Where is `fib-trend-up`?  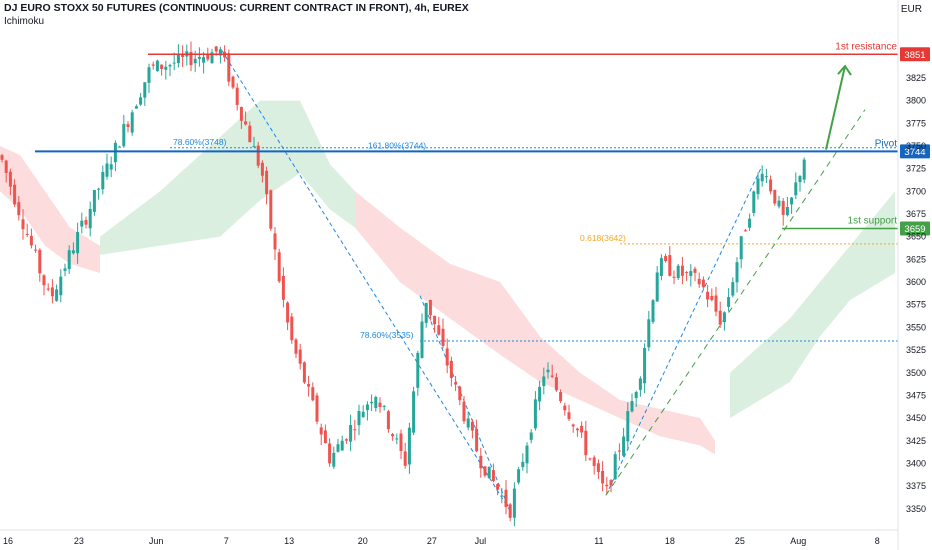 fib-trend-up is located at coordinates (684, 330).